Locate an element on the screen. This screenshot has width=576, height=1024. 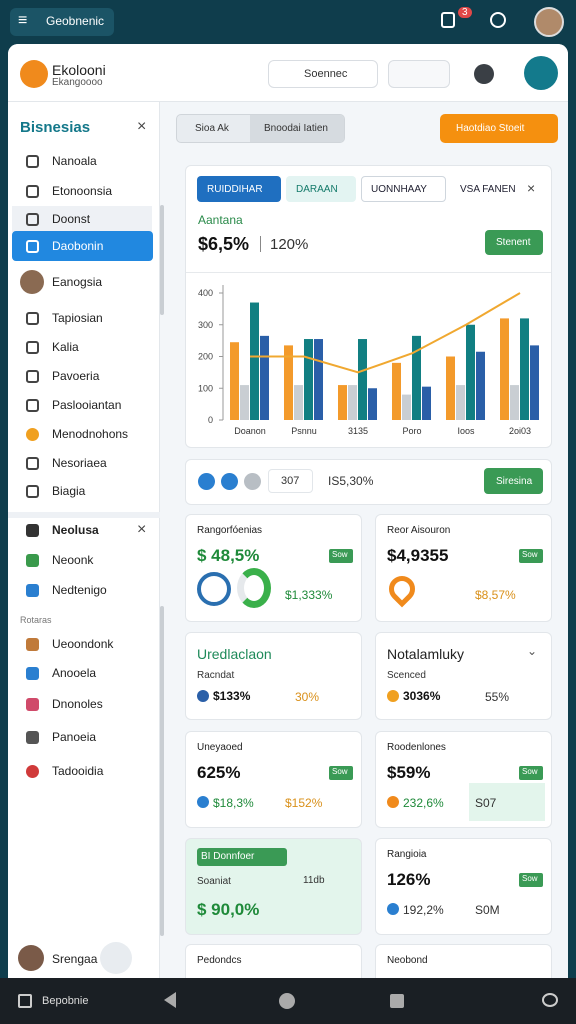
assist is located at coordinates (550, 1000).